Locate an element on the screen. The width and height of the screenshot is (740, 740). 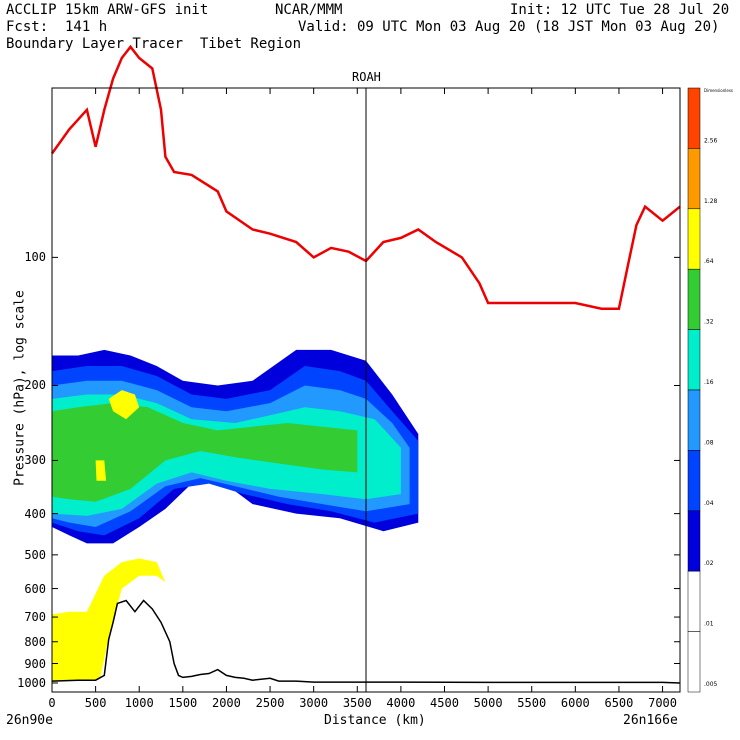
x-tick-label-0: 0 is located at coordinates (52, 703).